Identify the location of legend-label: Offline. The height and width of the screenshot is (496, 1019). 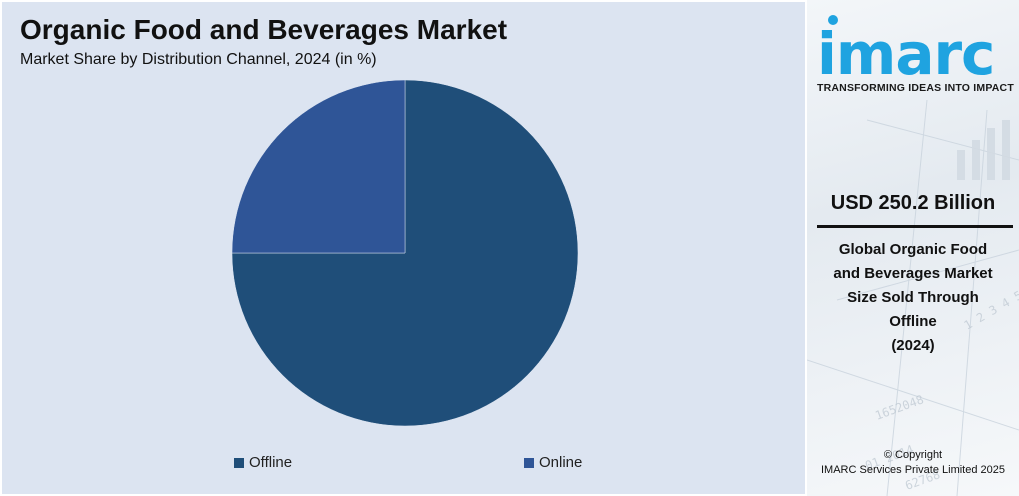
(271, 462).